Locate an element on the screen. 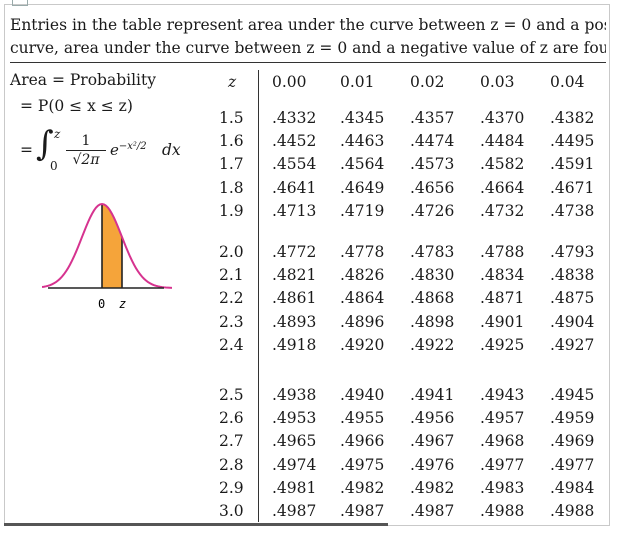 The width and height of the screenshot is (628, 538). table-cell: .4893 is located at coordinates (294, 321).